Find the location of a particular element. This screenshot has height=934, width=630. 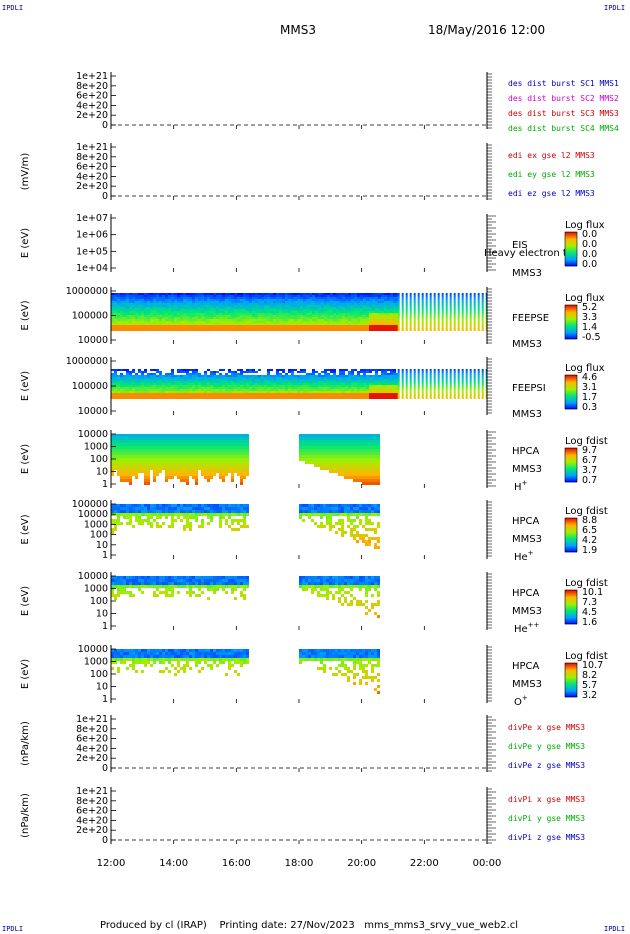

panel-6-ytick-label: 10 is located at coordinates (102, 472).